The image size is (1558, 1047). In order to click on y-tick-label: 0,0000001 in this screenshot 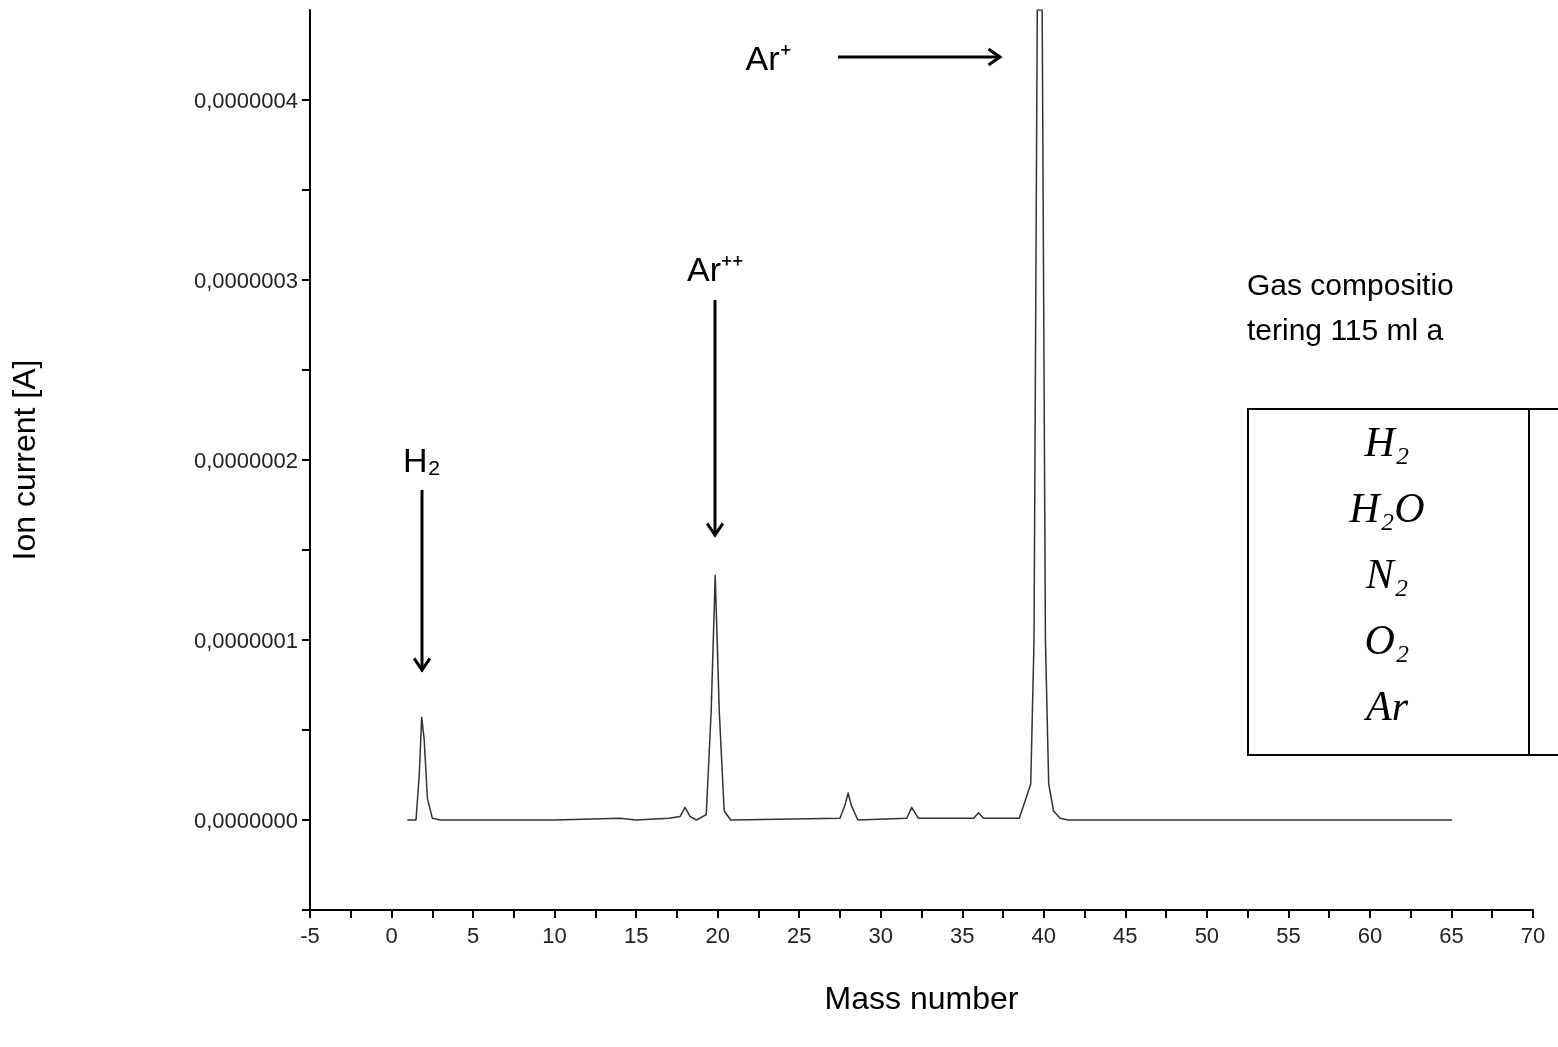, I will do `click(246, 640)`.